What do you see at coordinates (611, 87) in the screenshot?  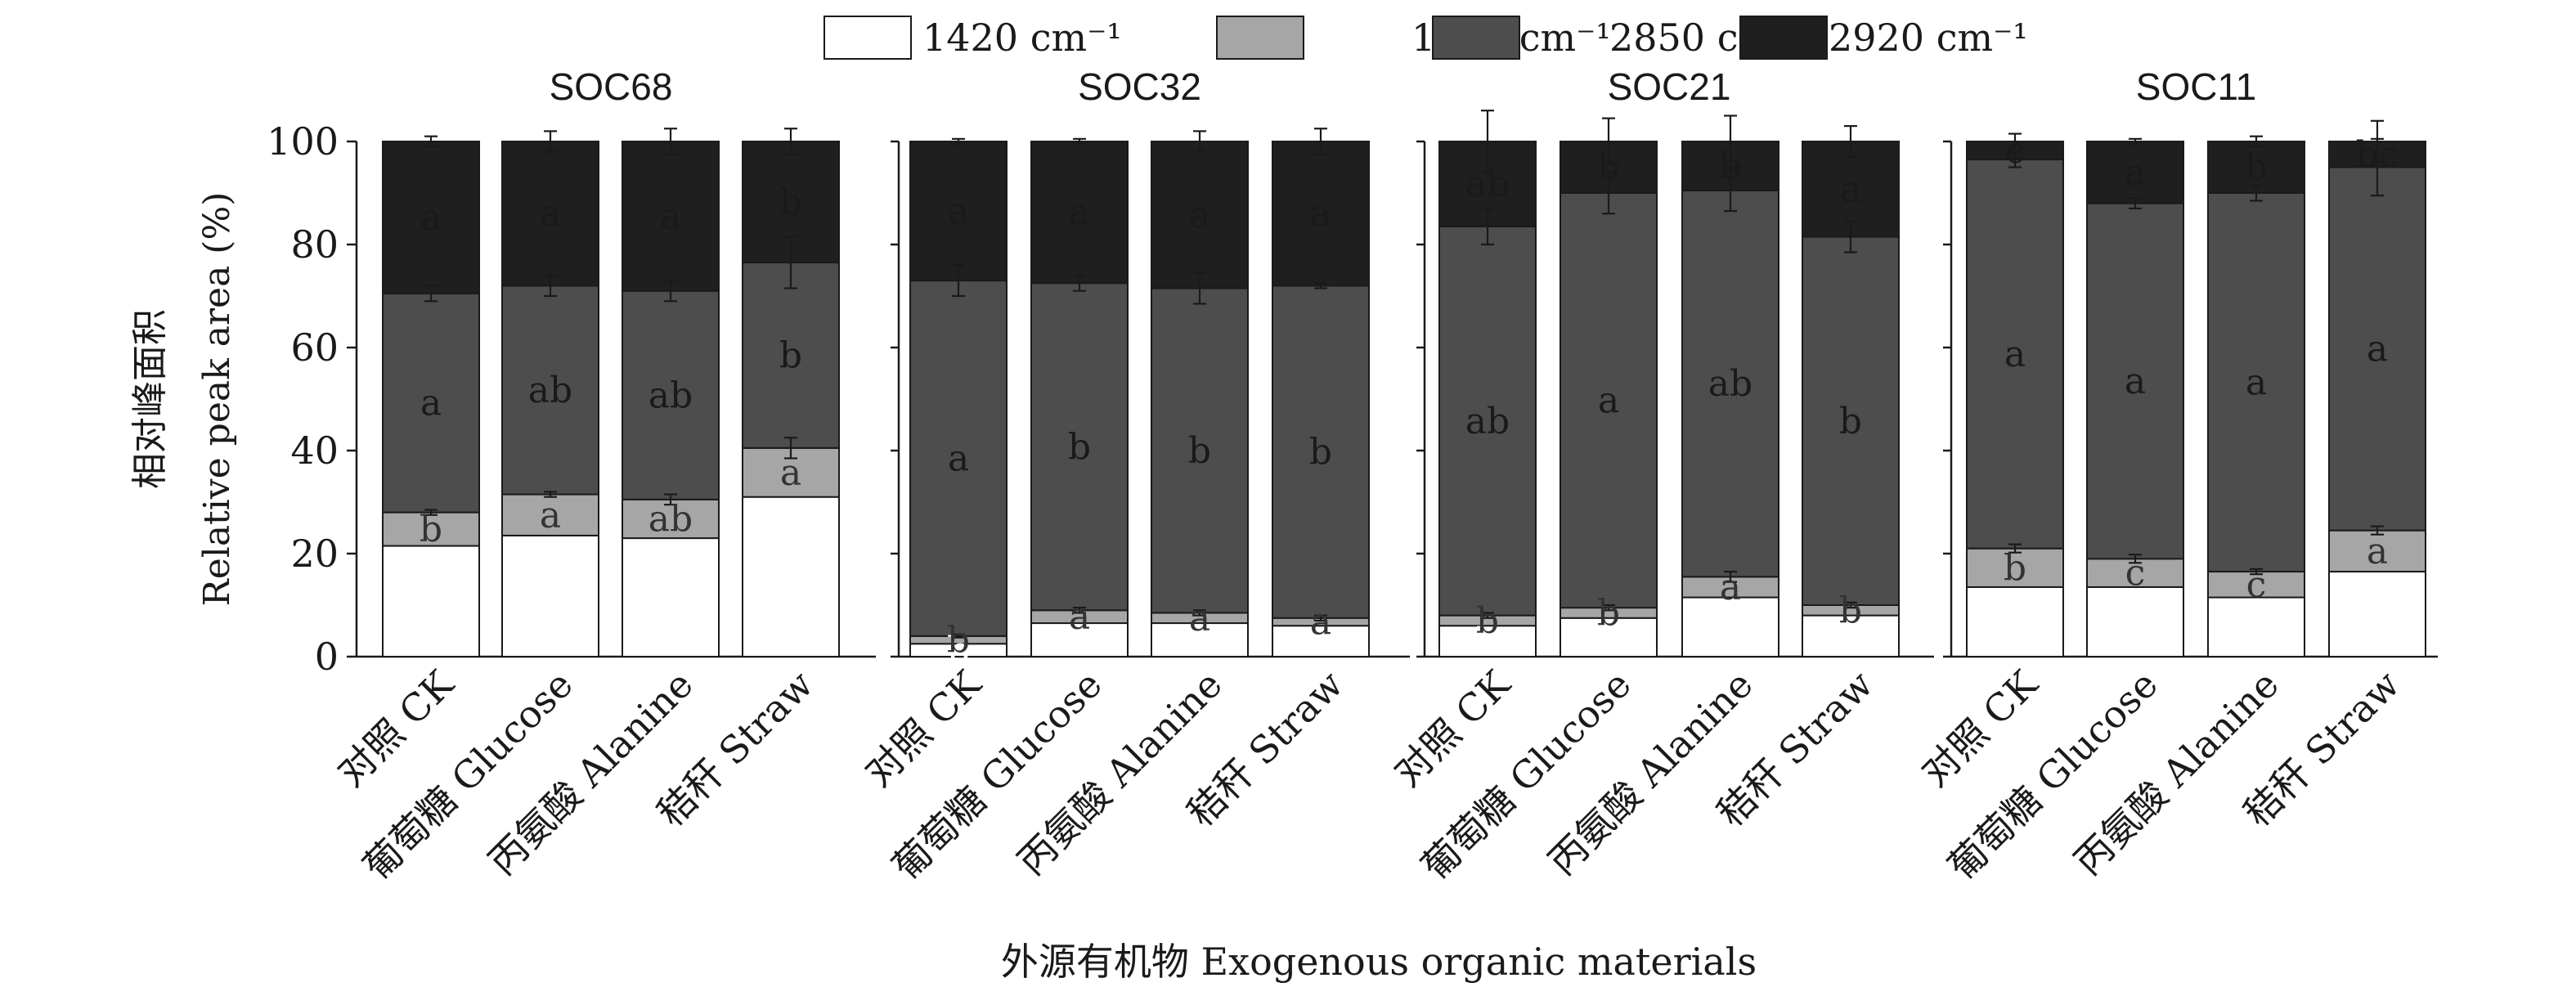 I see `panel-title: SOC68` at bounding box center [611, 87].